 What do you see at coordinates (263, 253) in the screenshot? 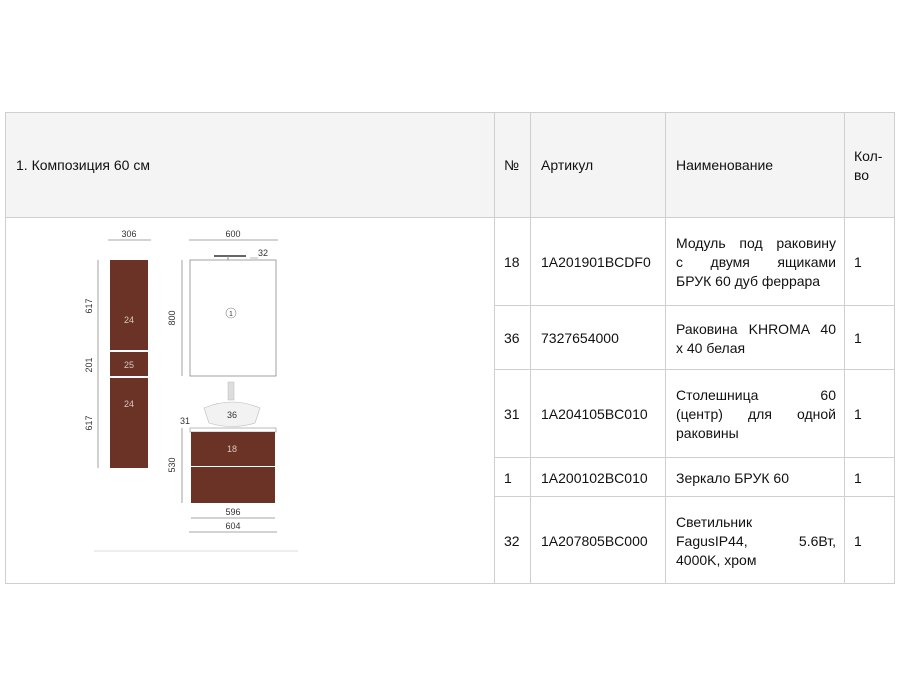
I see `dim-lamp-offset: 32` at bounding box center [263, 253].